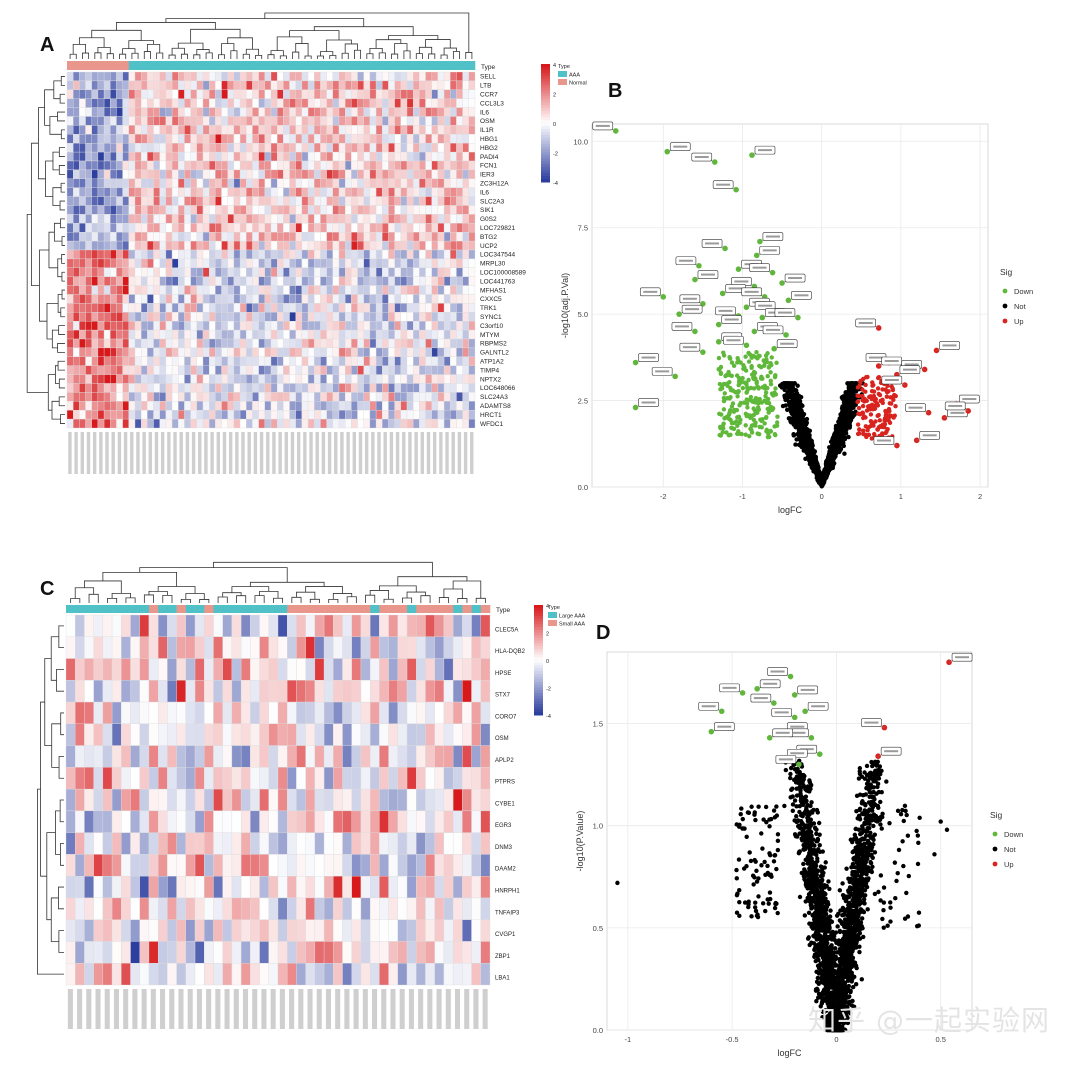 The height and width of the screenshot is (1069, 1080). What do you see at coordinates (42, 143) in the screenshot?
I see `row-dendrogram-branch` at bounding box center [42, 143].